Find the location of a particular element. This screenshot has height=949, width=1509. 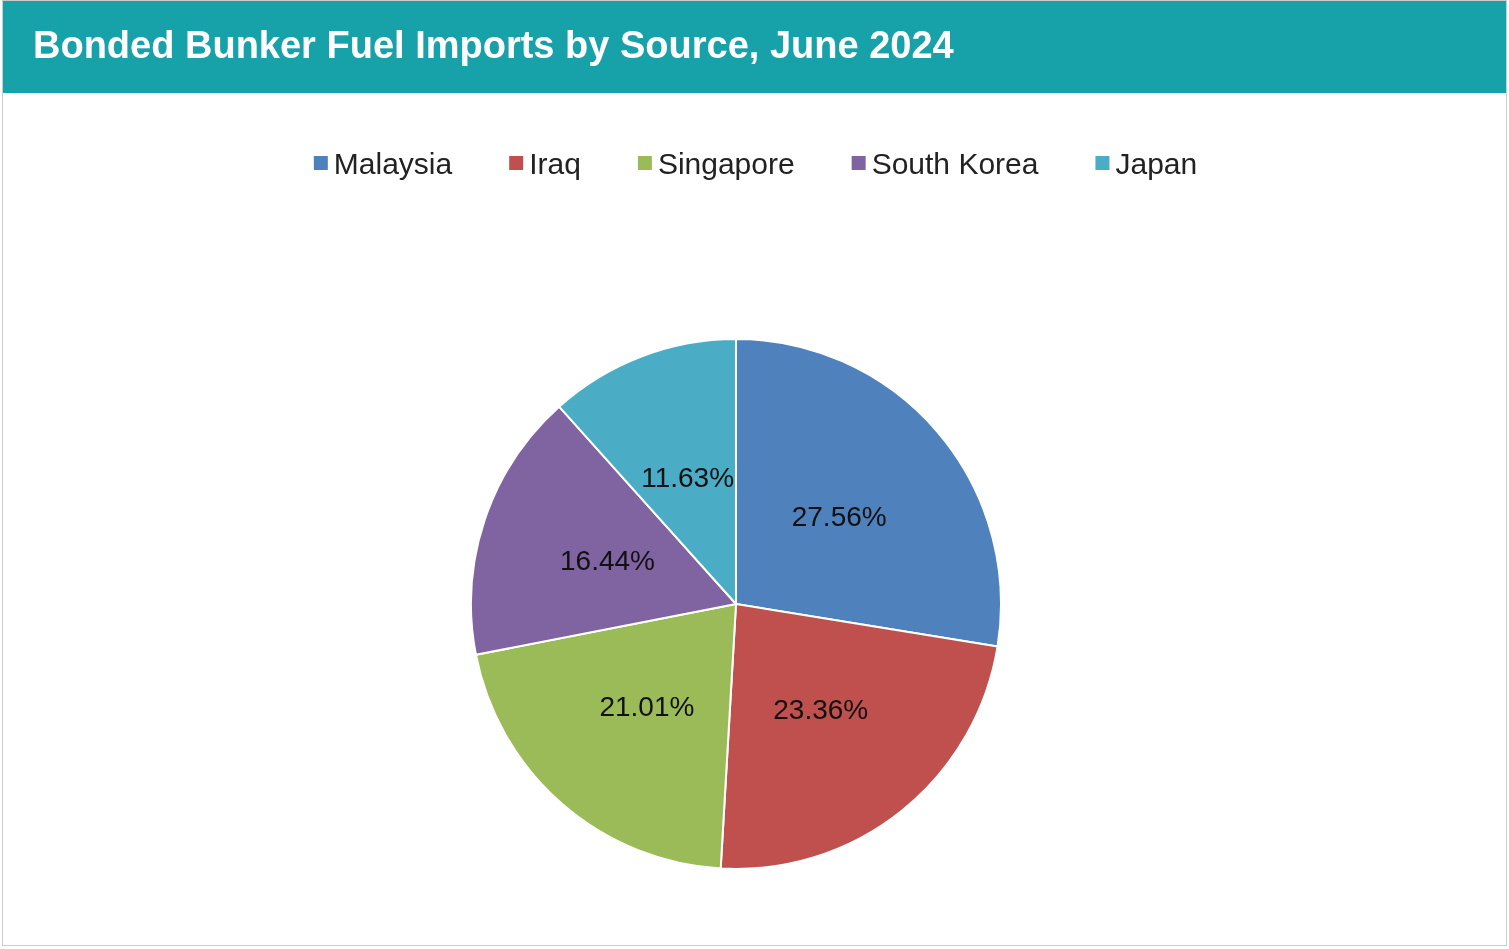

data-label: 21.01% is located at coordinates (647, 706).